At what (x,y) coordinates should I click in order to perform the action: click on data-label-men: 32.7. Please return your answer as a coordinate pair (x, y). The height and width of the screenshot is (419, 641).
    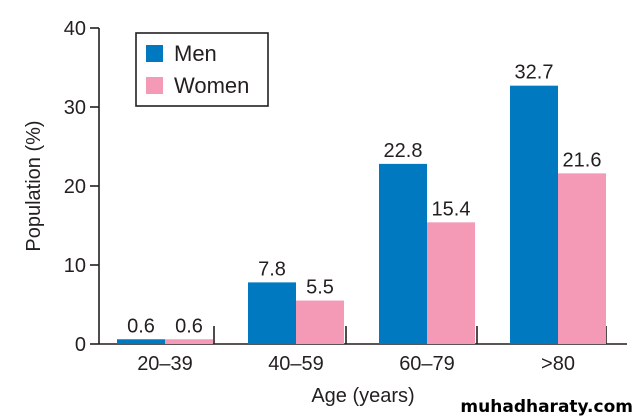
    Looking at the image, I should click on (534, 73).